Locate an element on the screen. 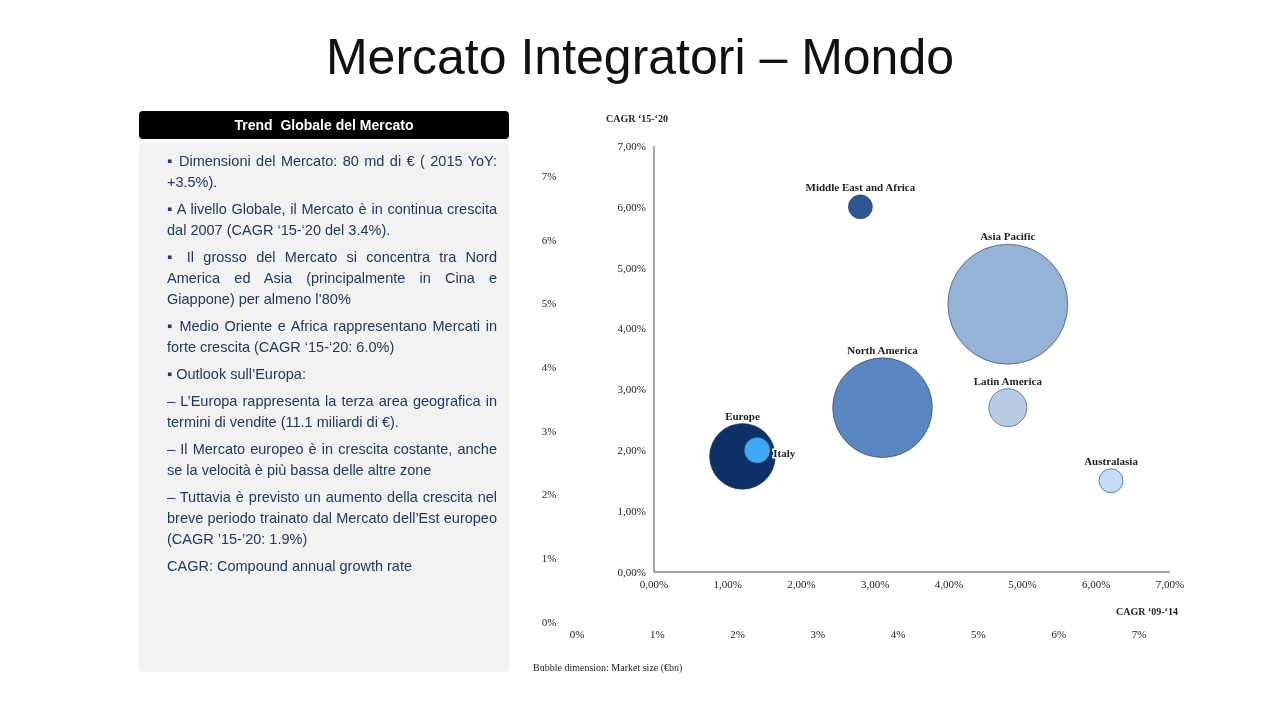  x2-tick-label: 1% is located at coordinates (657, 633).